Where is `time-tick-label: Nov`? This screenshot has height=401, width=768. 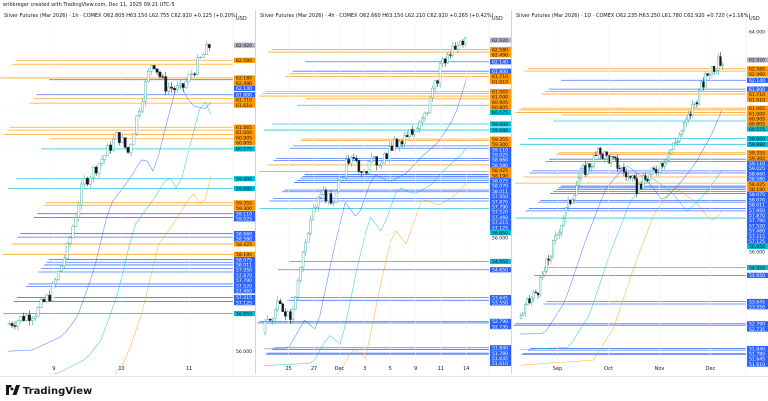 time-tick-label: Nov is located at coordinates (660, 369).